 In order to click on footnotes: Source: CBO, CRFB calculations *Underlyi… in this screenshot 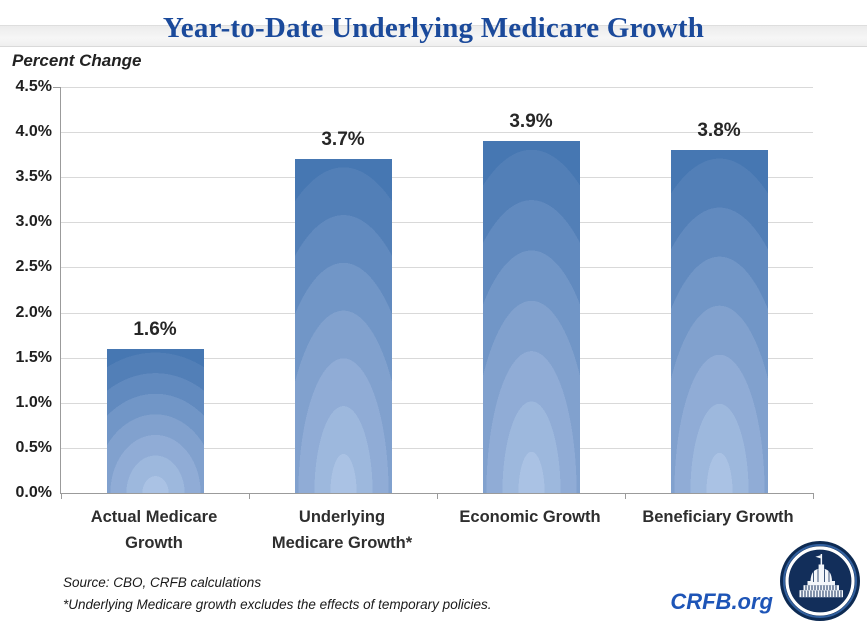, I will do `click(277, 594)`.